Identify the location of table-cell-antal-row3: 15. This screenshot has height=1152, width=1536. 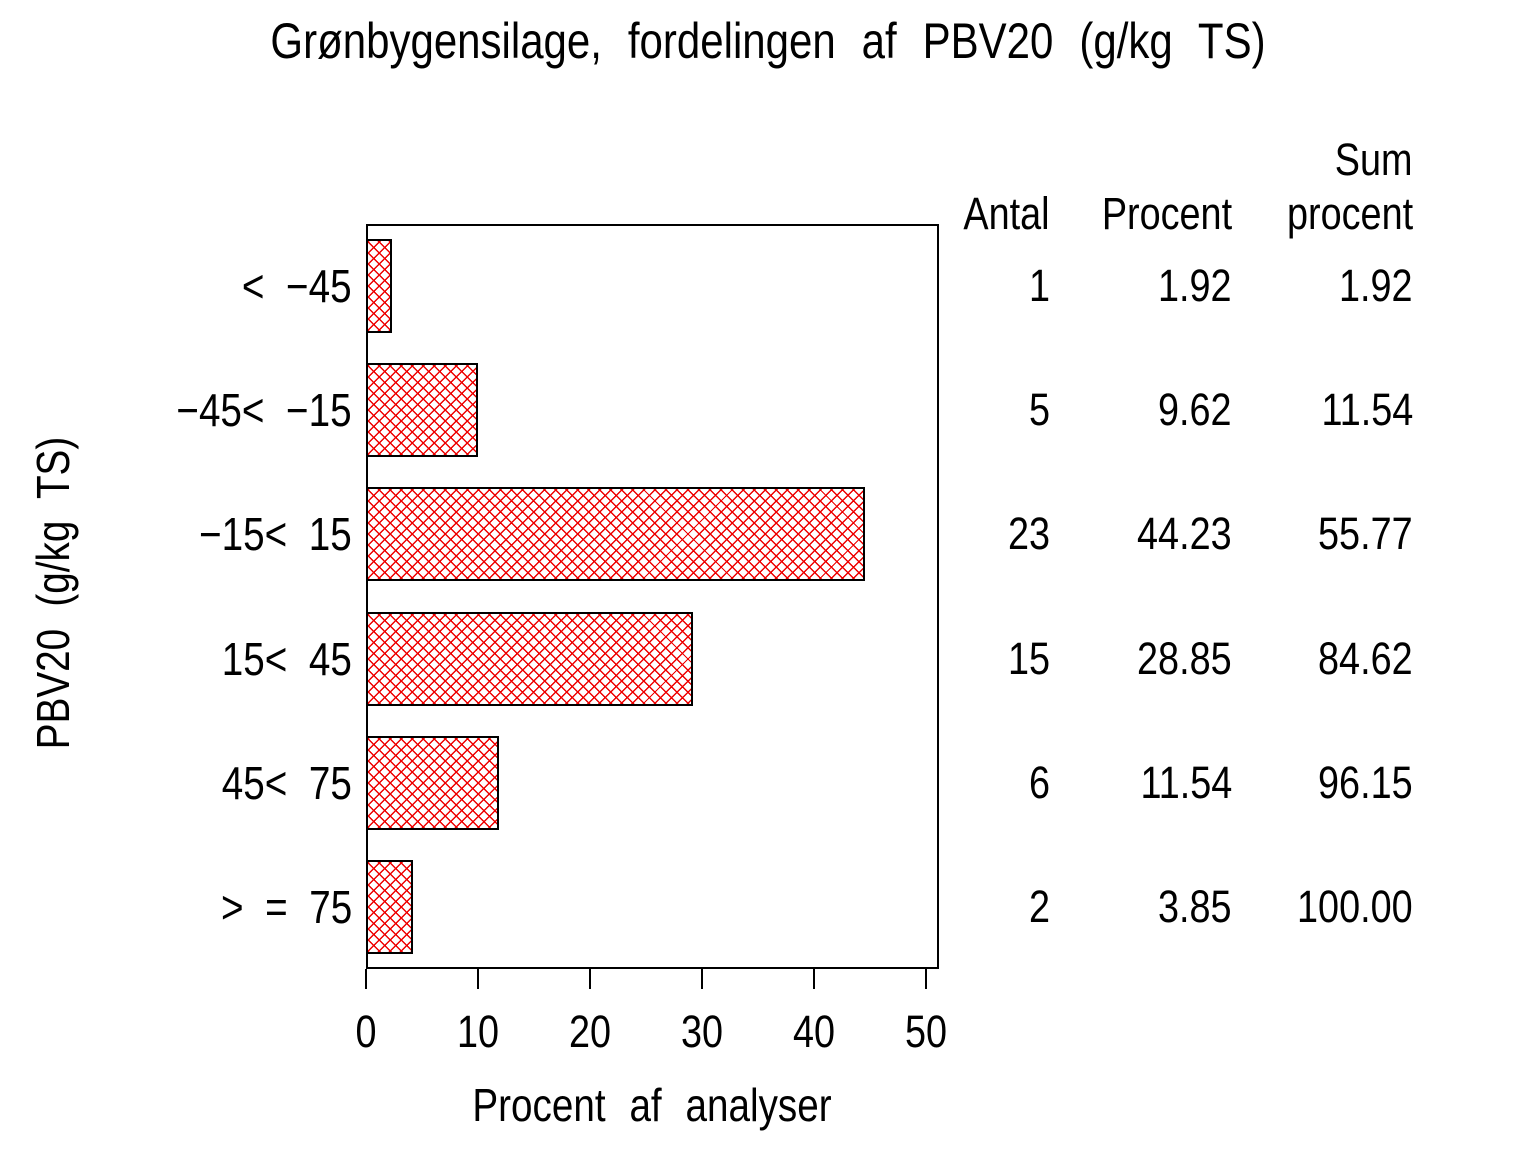
(1028, 658).